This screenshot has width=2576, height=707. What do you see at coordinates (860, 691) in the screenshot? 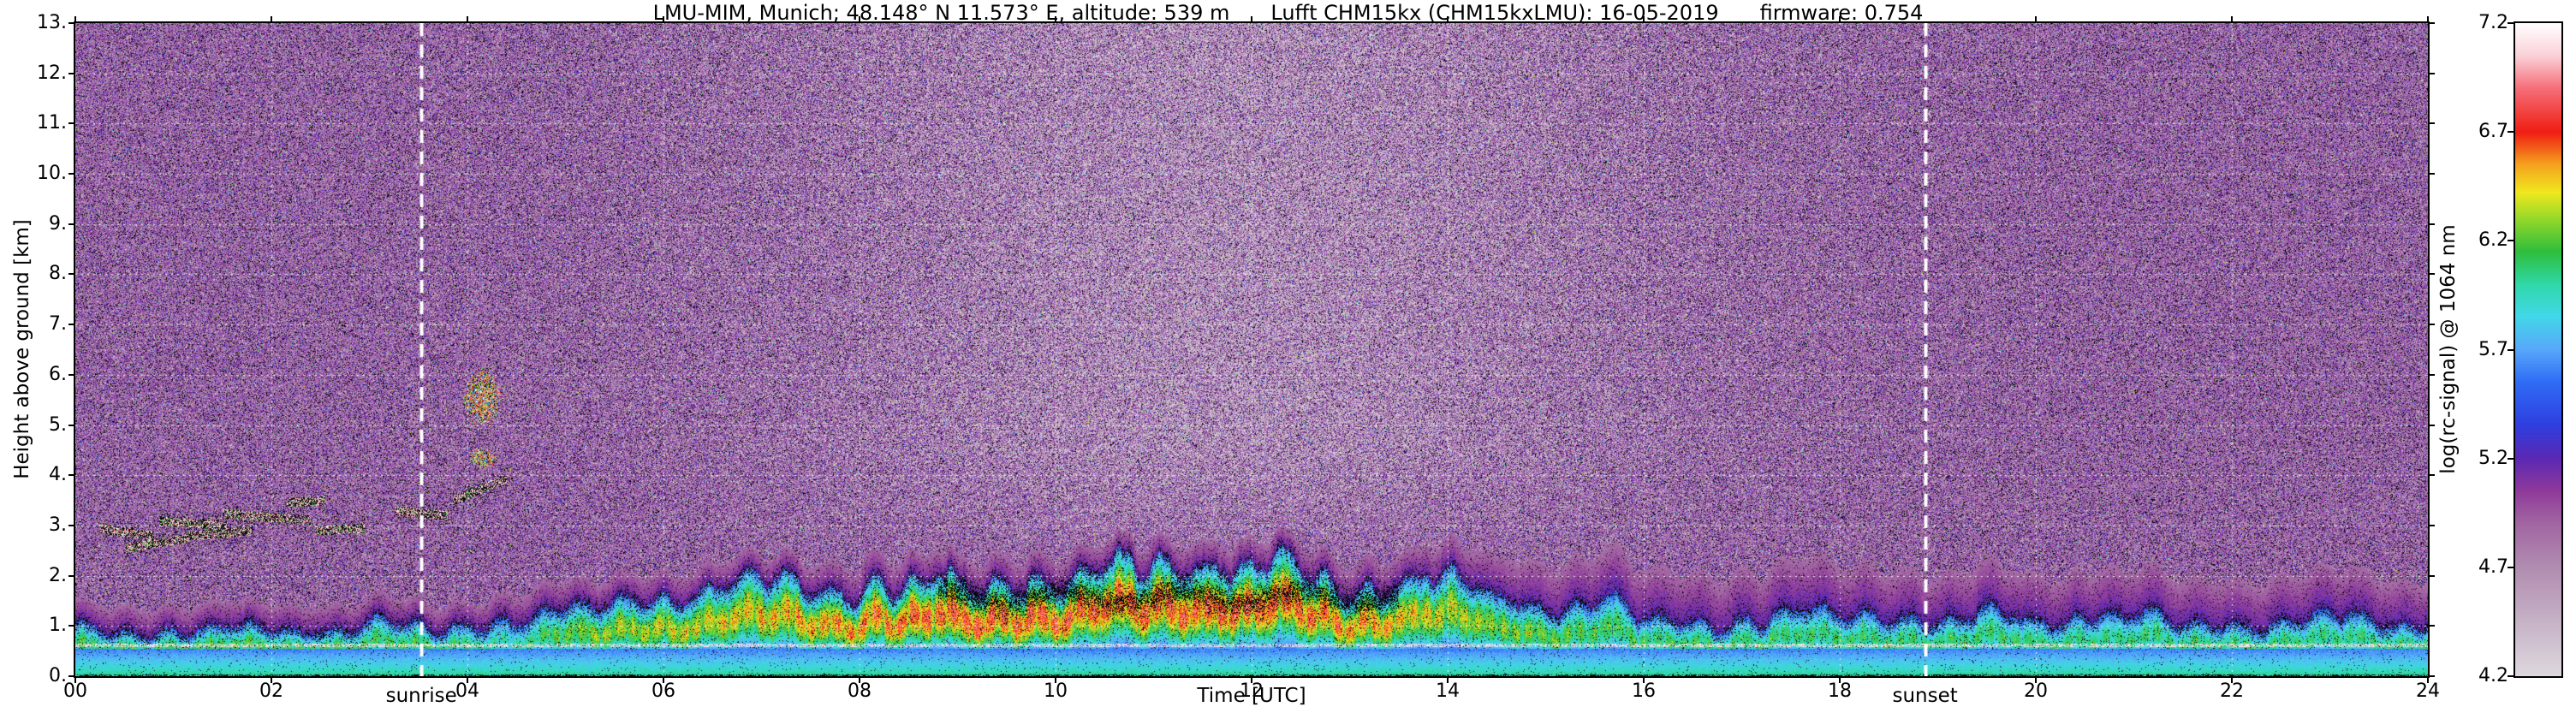
I see `x-tick-label: 08` at bounding box center [860, 691].